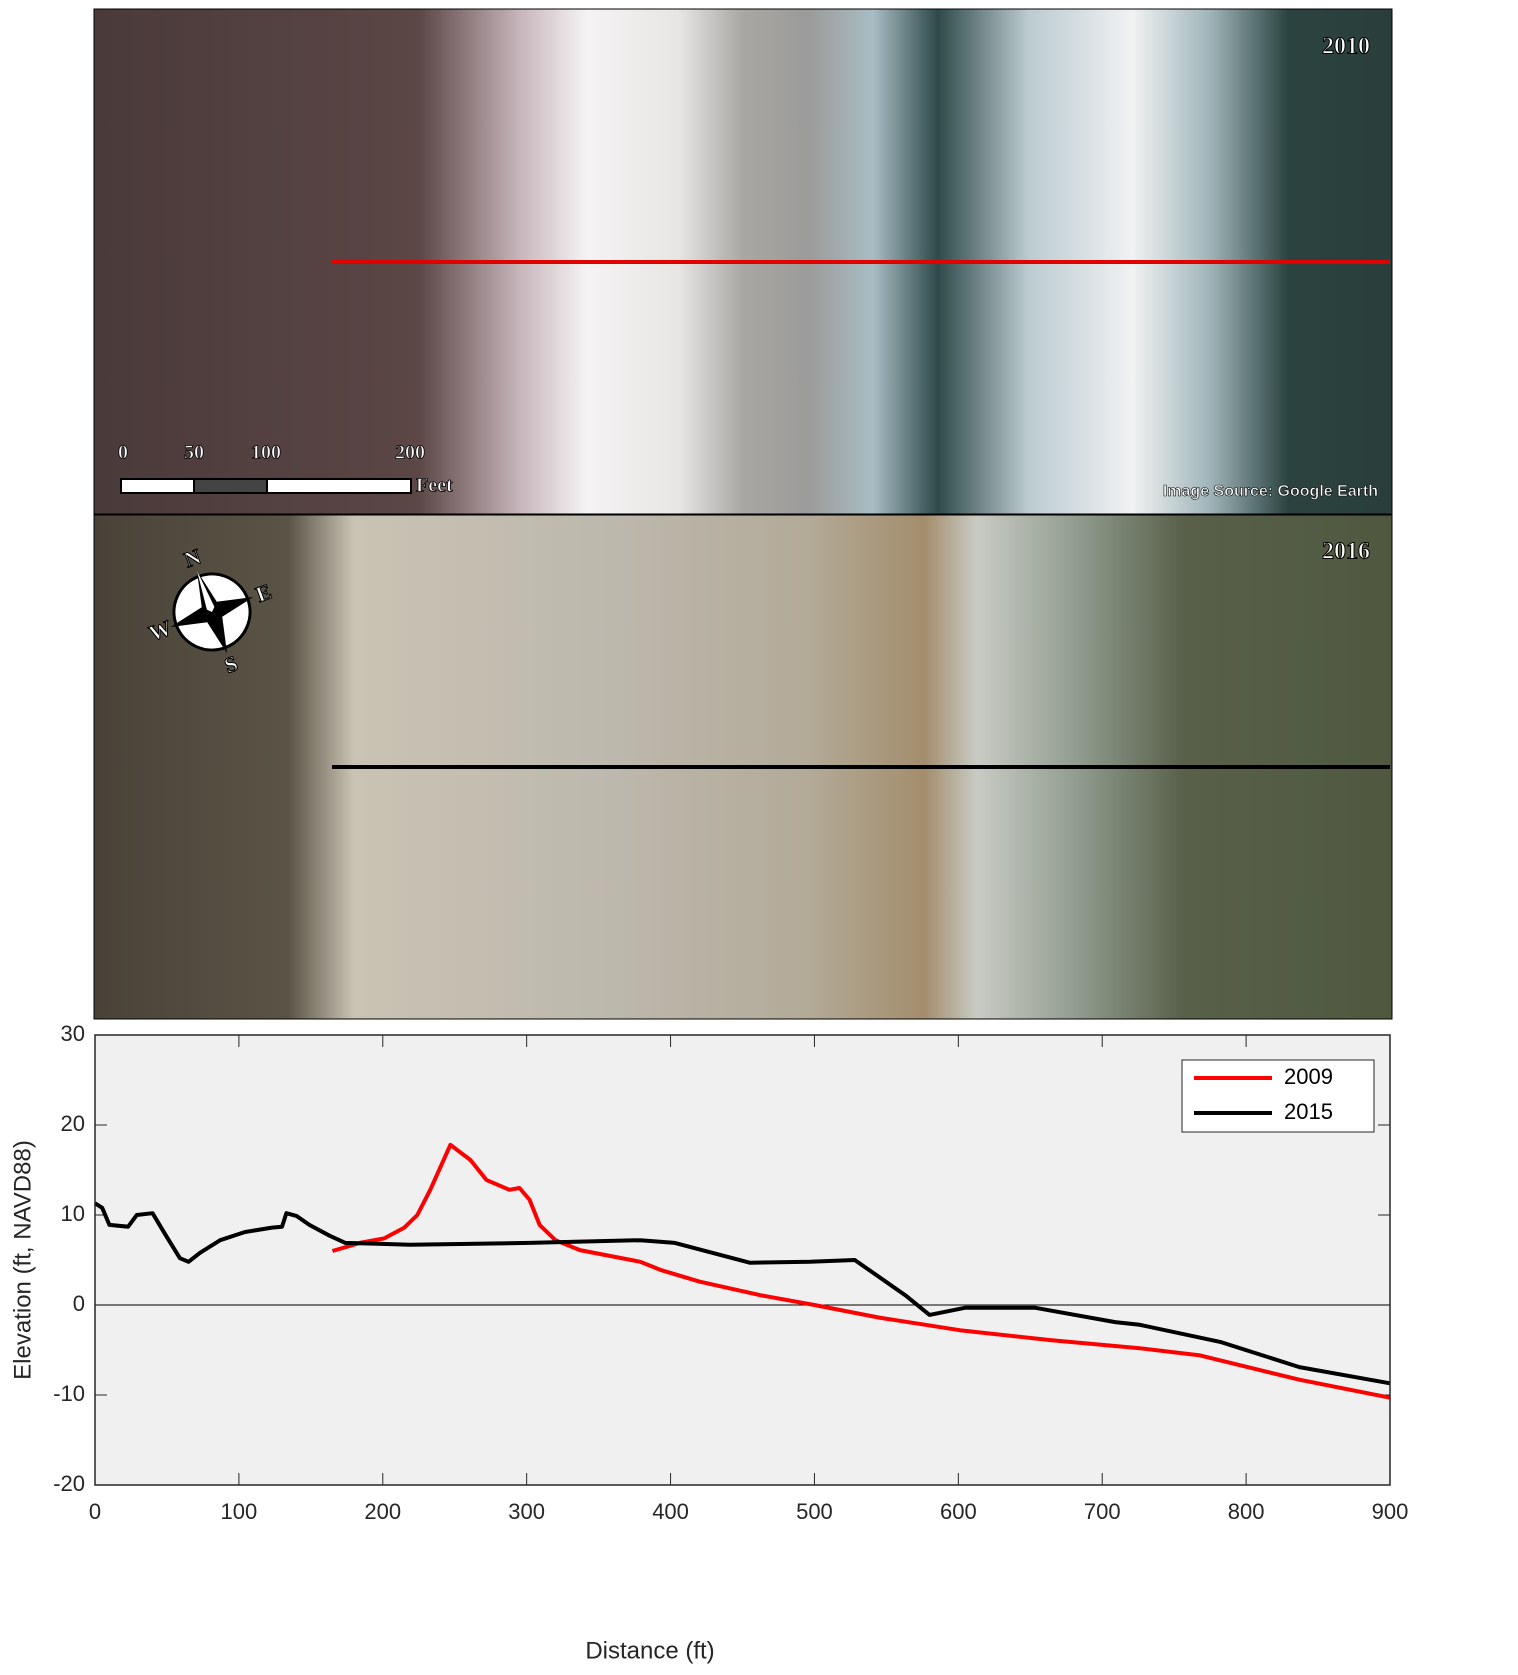 The height and width of the screenshot is (1675, 1518). Describe the element at coordinates (239, 1511) in the screenshot. I see `x-tick-label: 100` at that location.